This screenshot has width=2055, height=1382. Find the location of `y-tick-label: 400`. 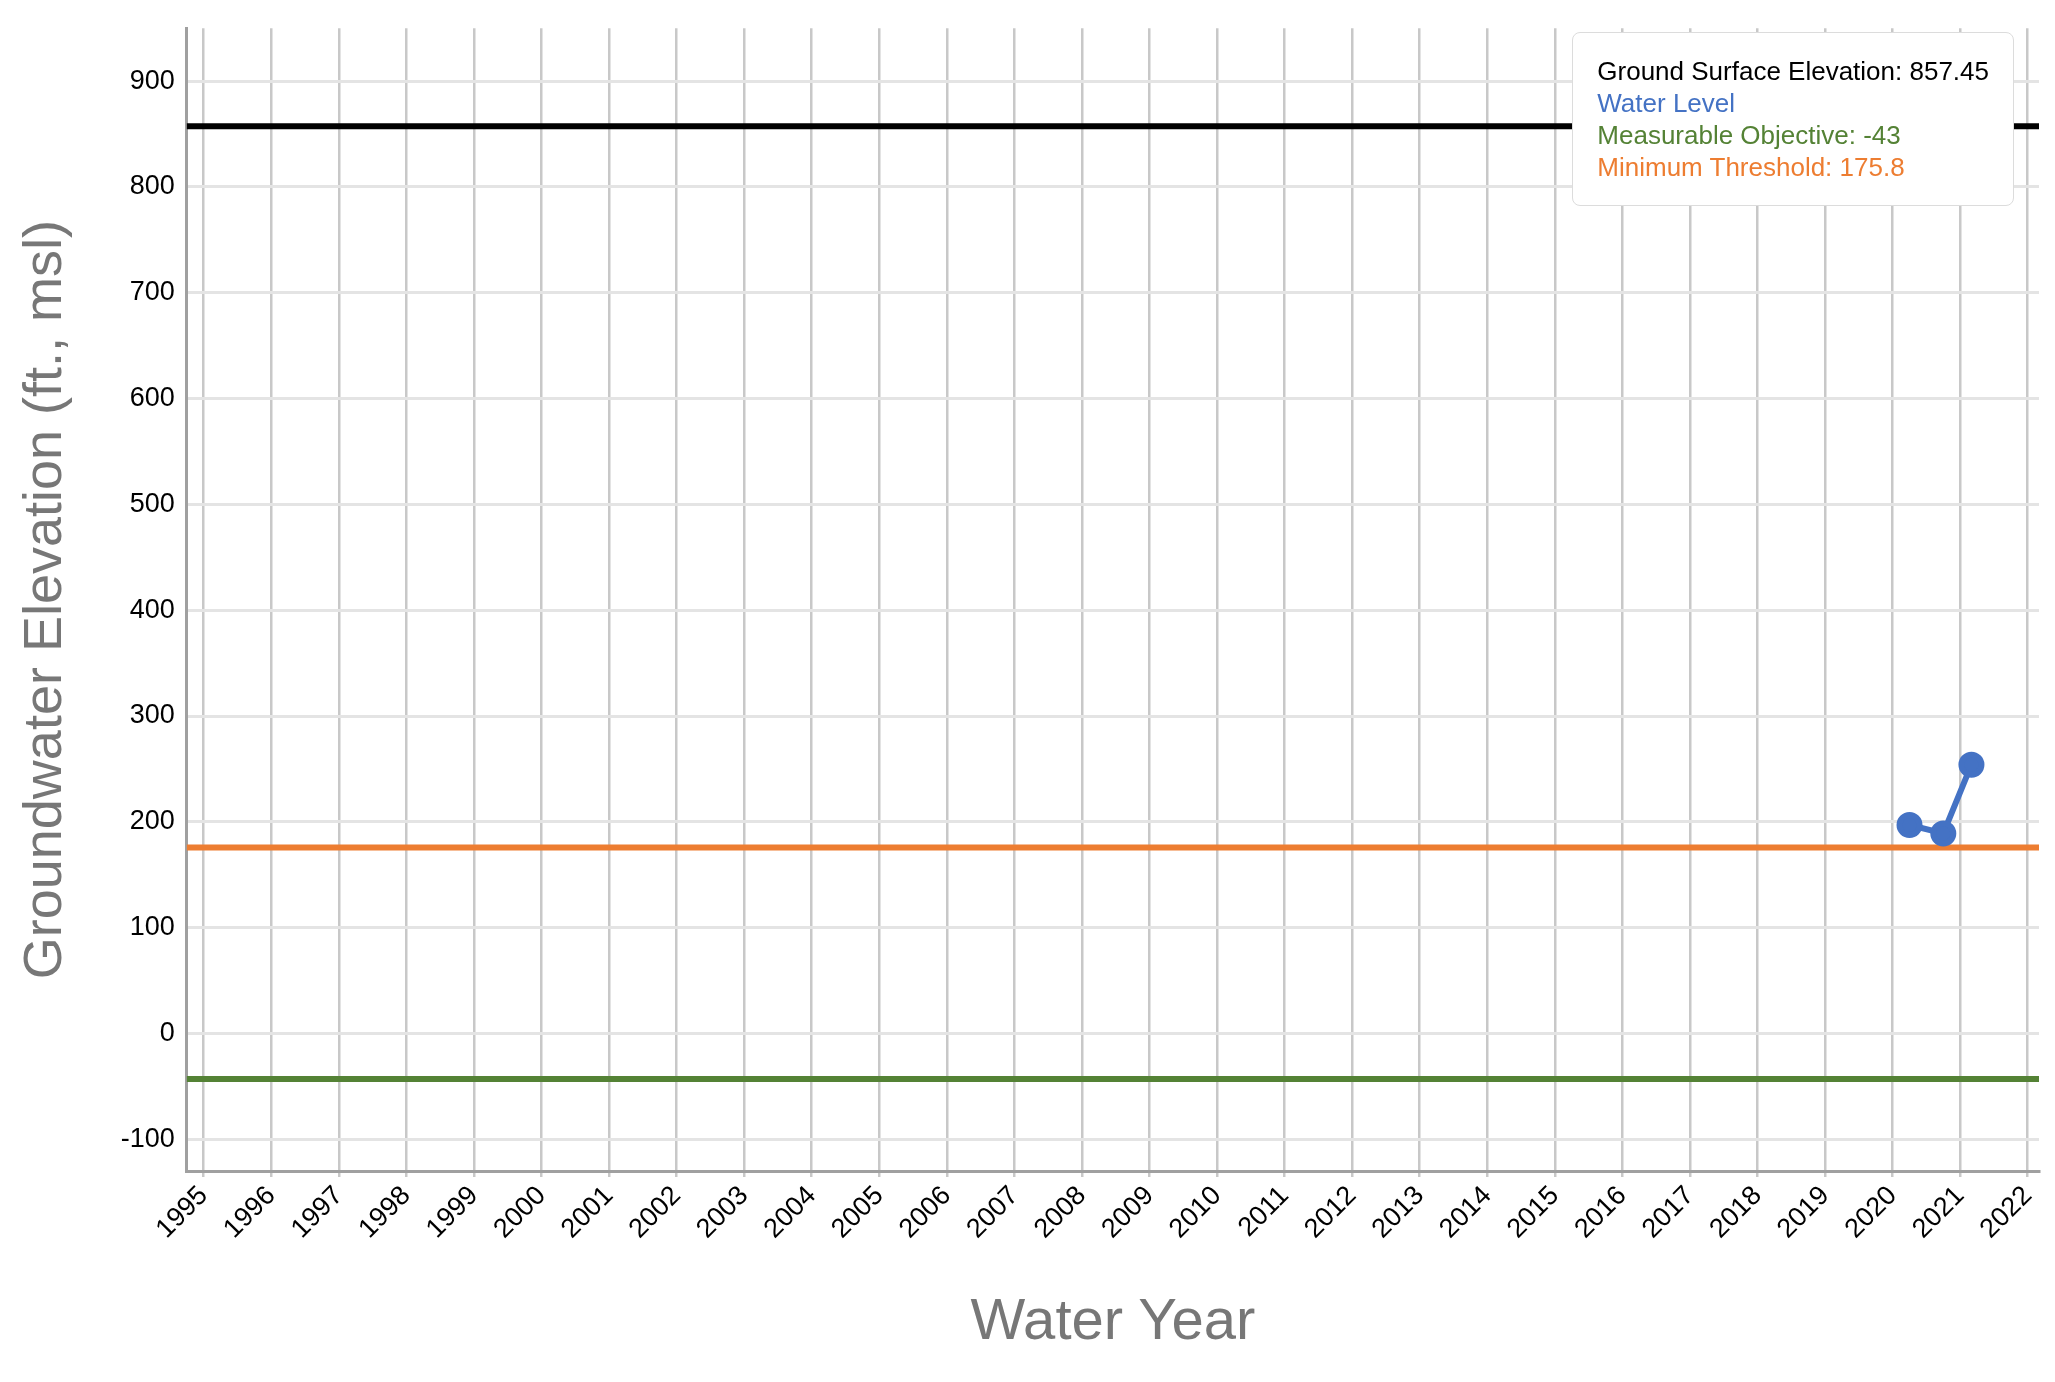

y-tick-label: 400 is located at coordinates (152, 608).